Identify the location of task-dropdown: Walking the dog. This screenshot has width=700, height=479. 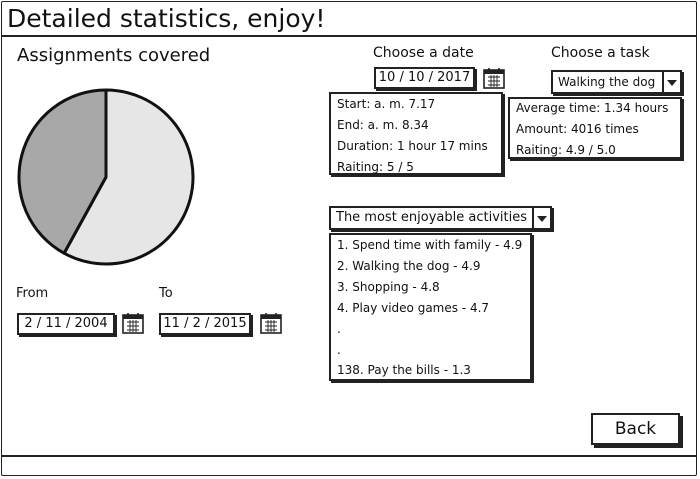
(616, 82).